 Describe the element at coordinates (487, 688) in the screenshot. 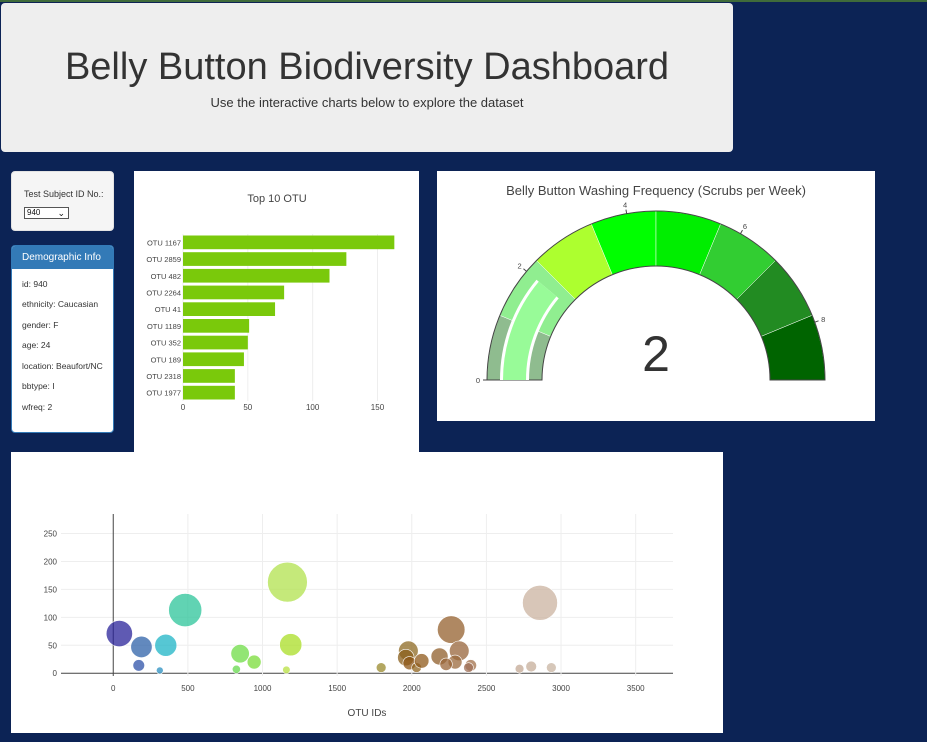

I see `bubble-x-tick-label: 2500` at that location.